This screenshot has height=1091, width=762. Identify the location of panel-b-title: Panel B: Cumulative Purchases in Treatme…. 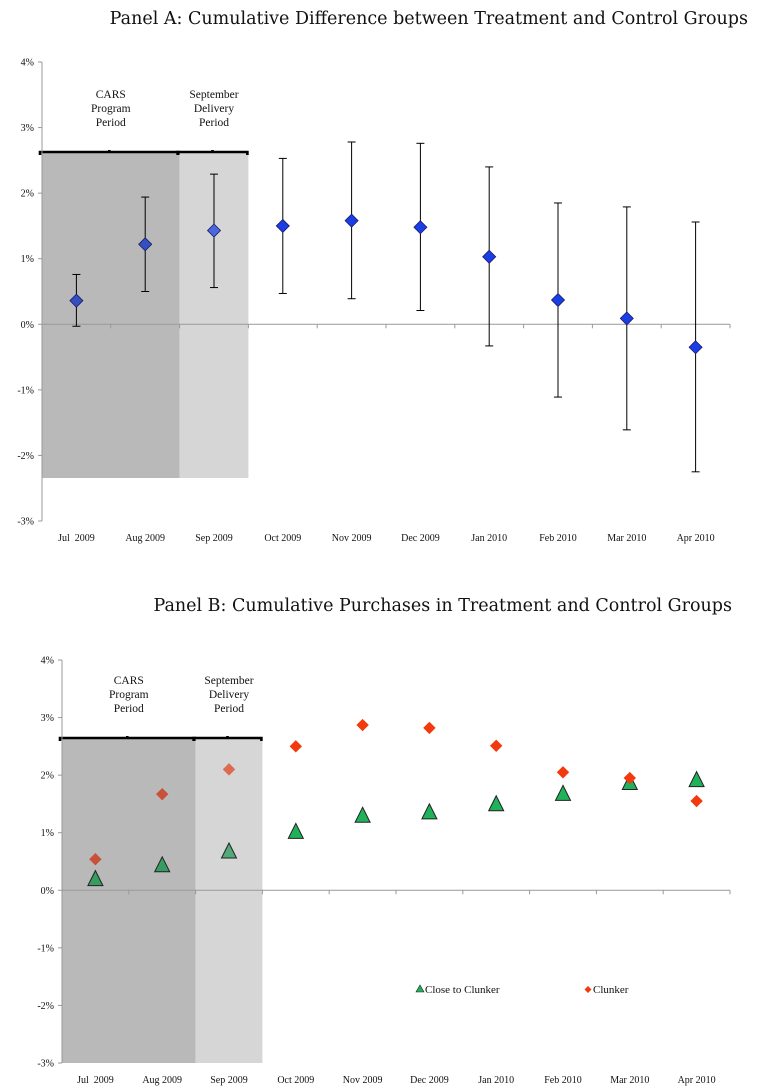
(442, 606).